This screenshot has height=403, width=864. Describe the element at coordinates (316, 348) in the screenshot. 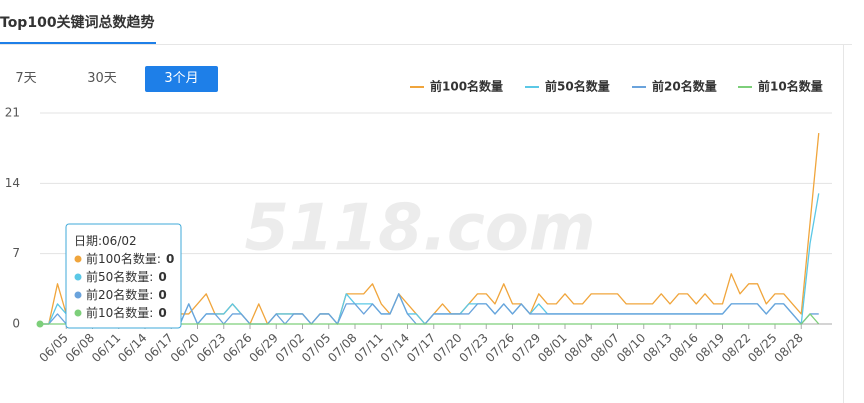

I see `x-tick-label: 07/05` at that location.